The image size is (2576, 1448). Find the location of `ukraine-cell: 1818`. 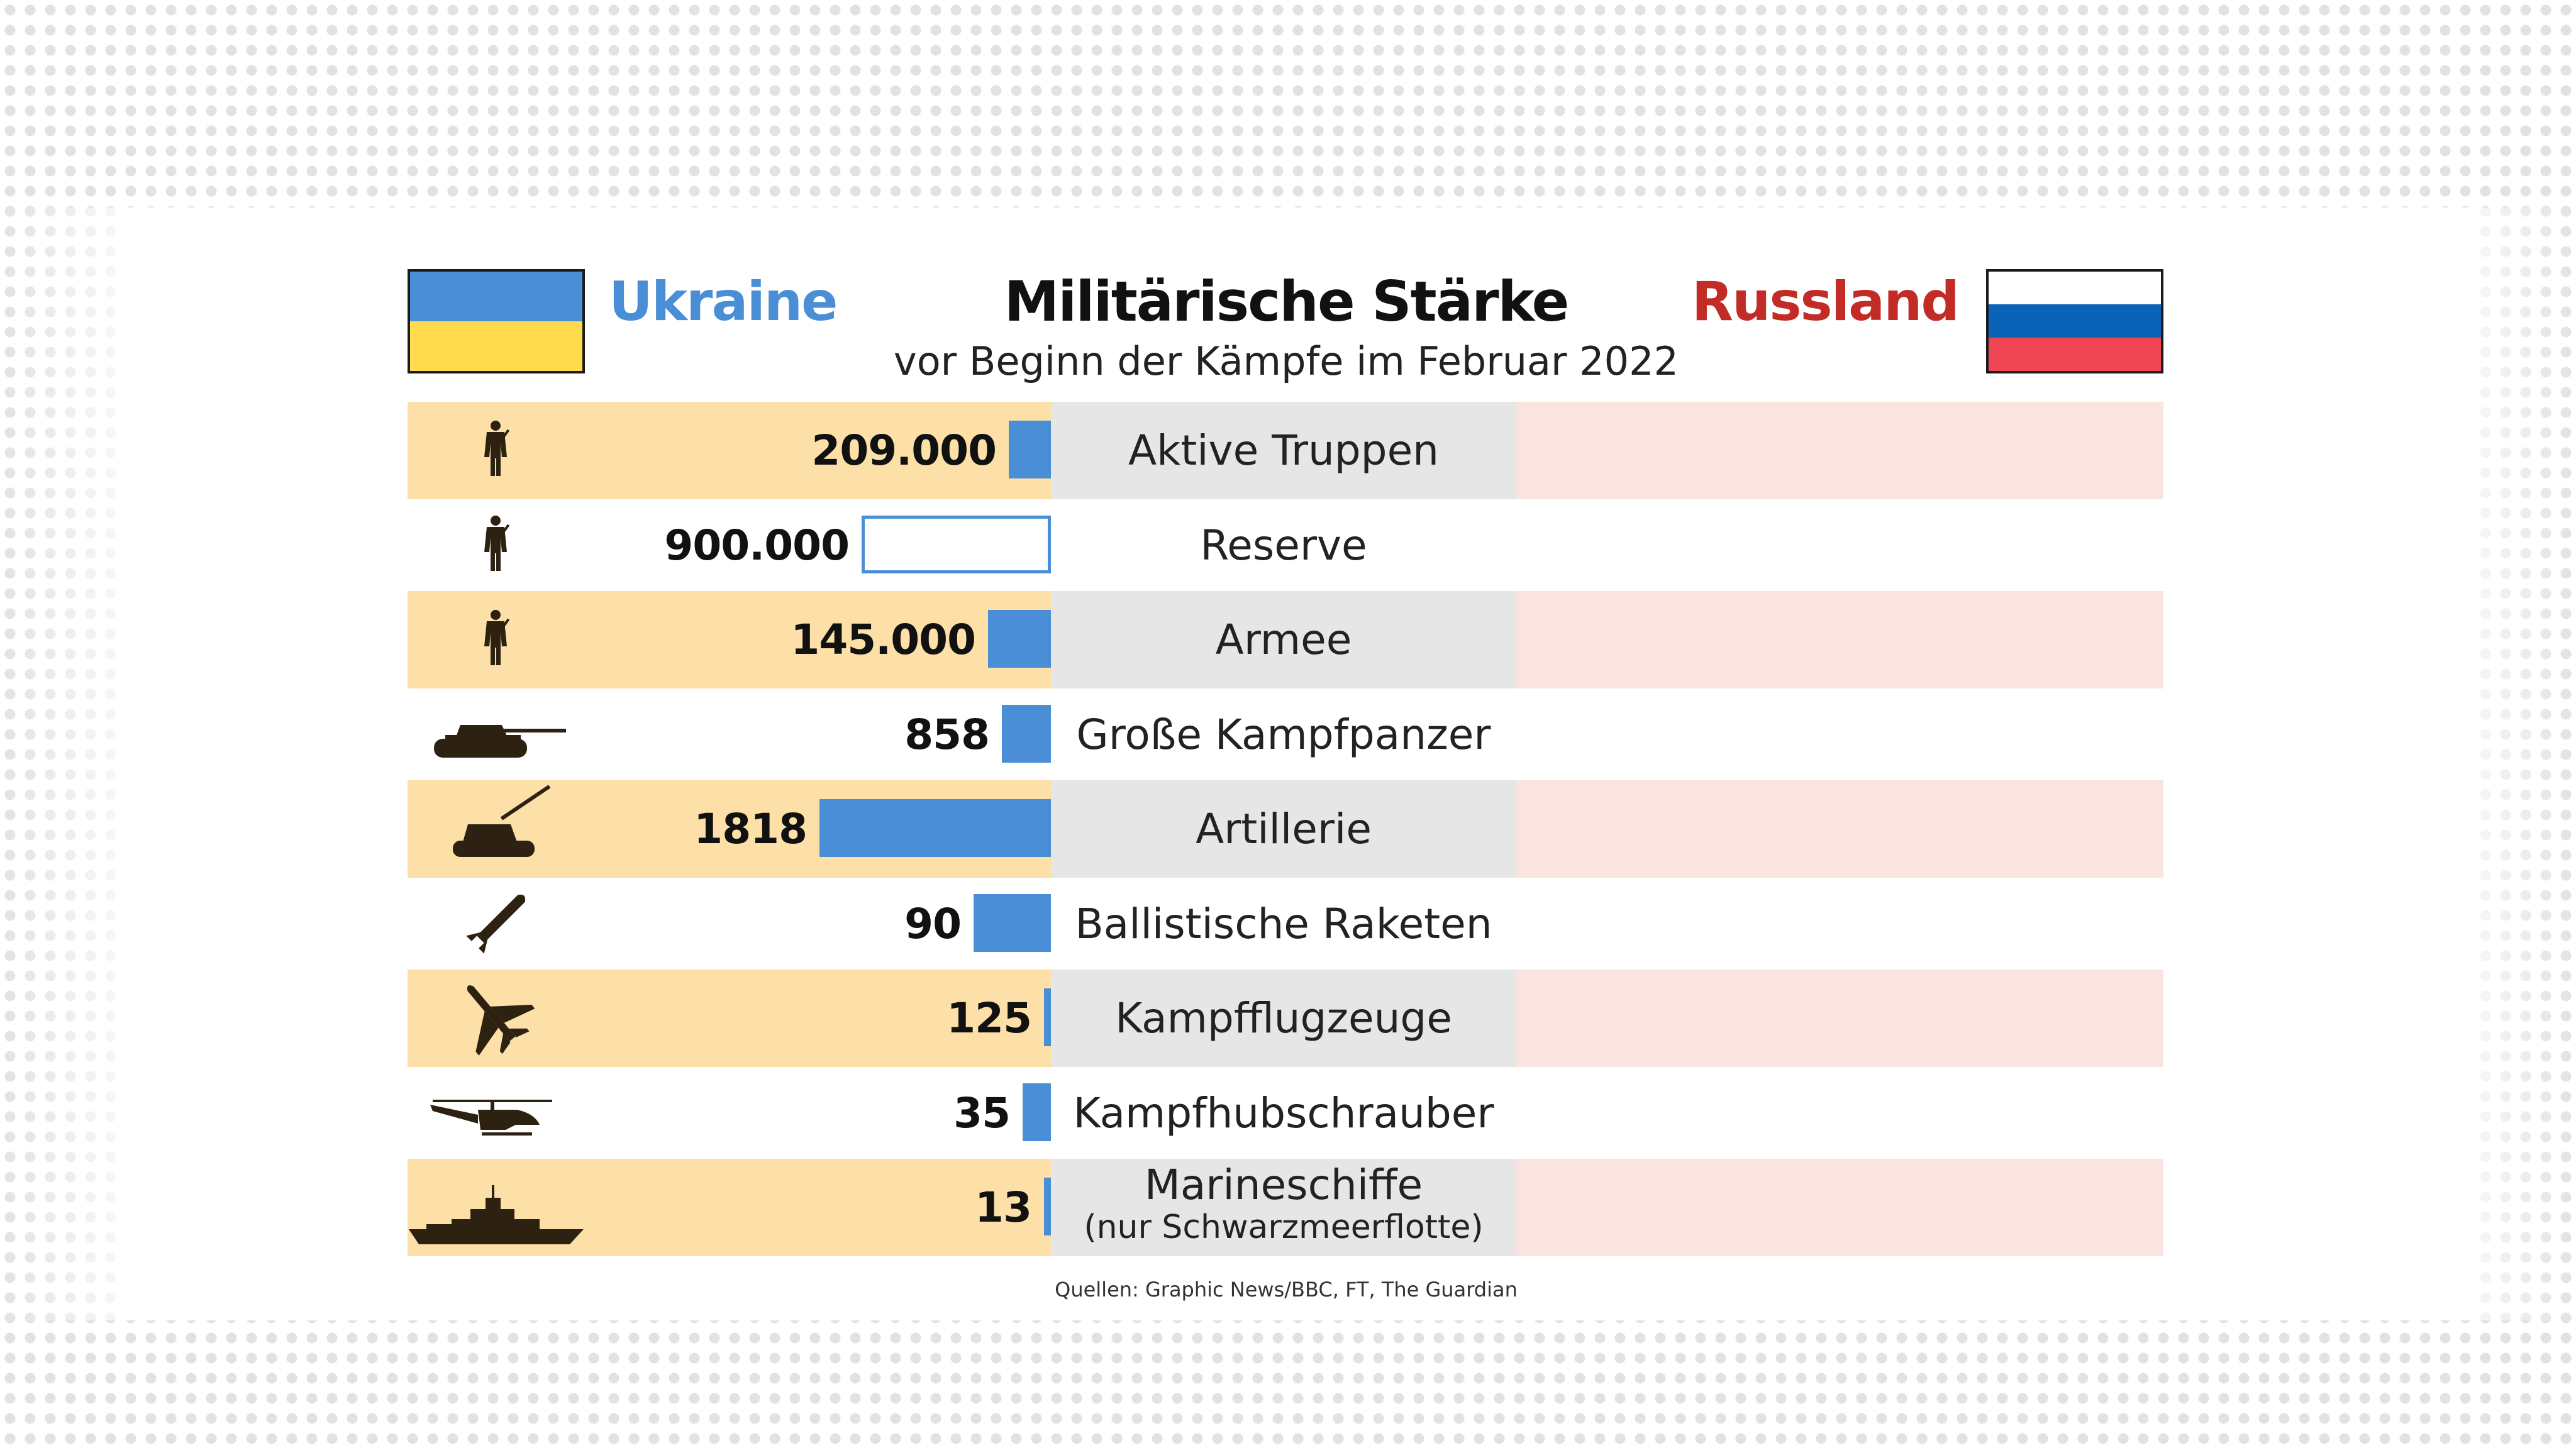

ukraine-cell: 1818 is located at coordinates (729, 829).